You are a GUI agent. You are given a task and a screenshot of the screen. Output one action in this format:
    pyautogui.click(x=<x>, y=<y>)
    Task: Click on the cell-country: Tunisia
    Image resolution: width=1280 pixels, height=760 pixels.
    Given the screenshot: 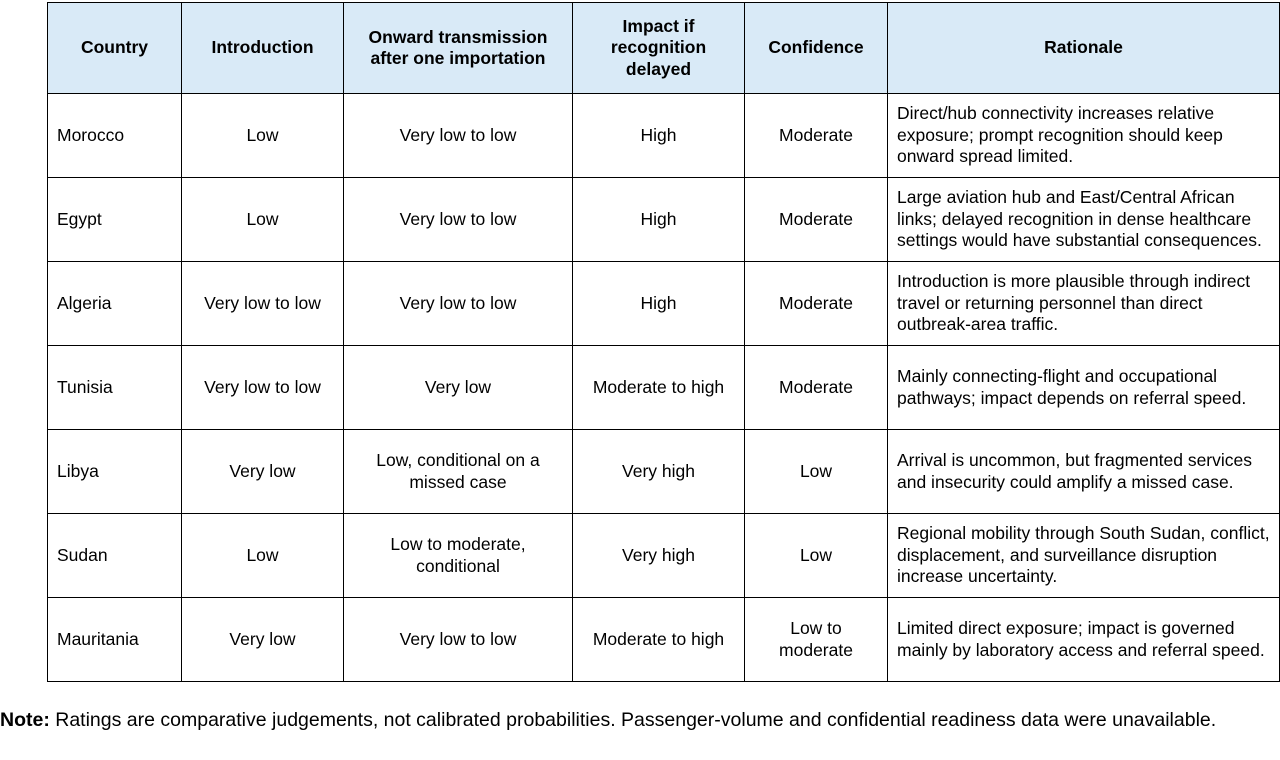 What is the action you would take?
    pyautogui.click(x=114, y=387)
    